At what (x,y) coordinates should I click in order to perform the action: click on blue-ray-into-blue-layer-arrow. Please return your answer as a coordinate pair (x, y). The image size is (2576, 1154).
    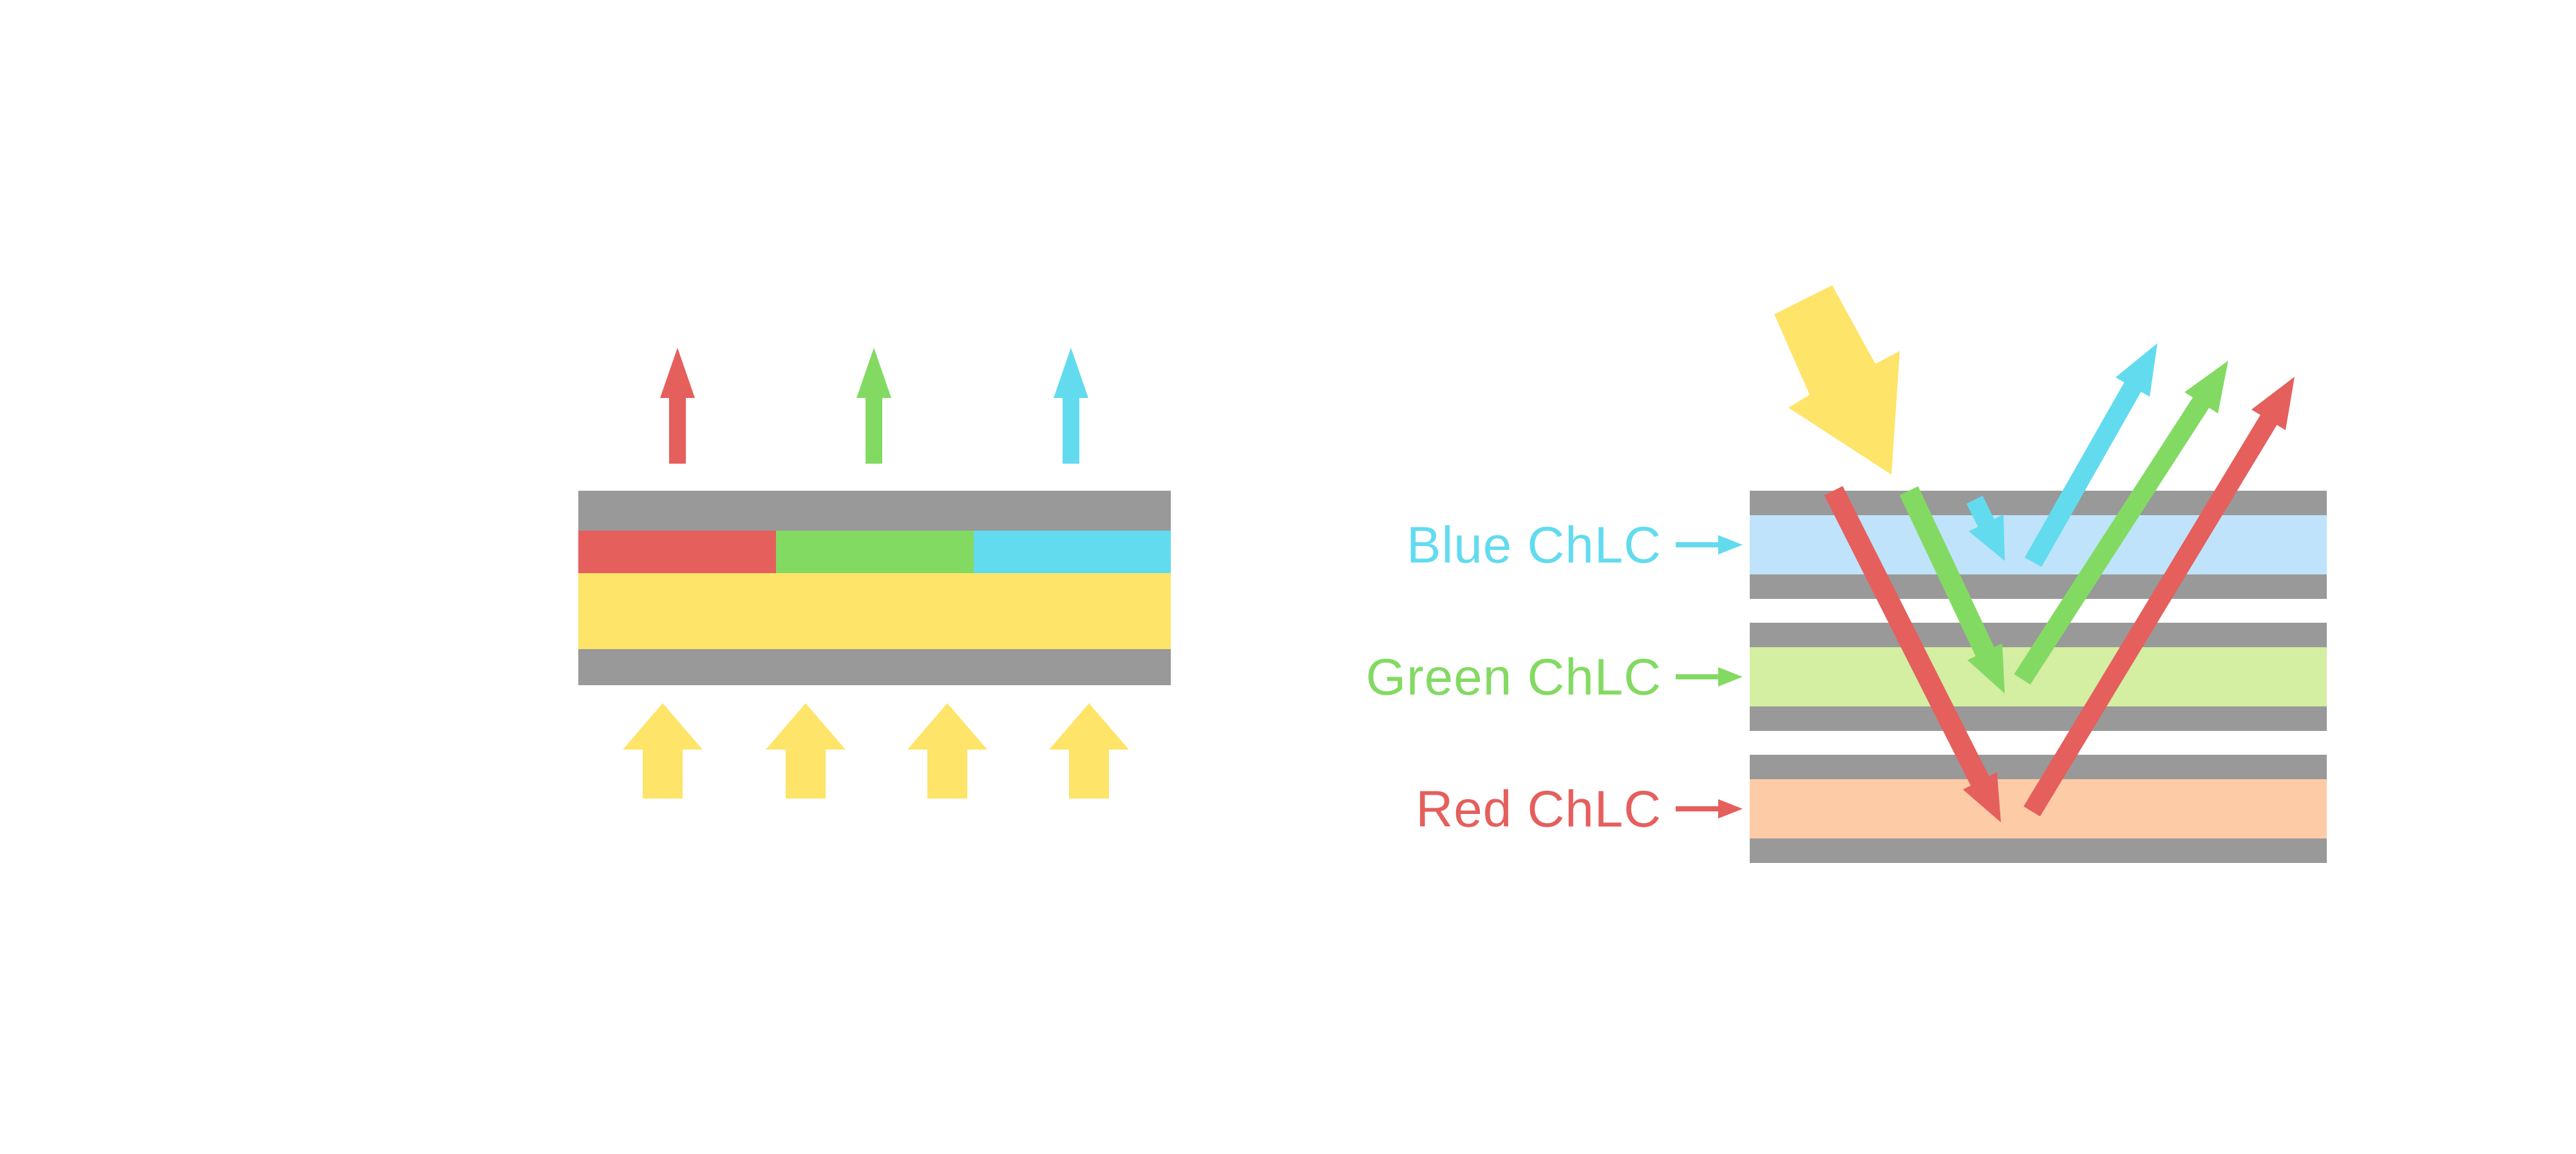
    Looking at the image, I should click on (1985, 528).